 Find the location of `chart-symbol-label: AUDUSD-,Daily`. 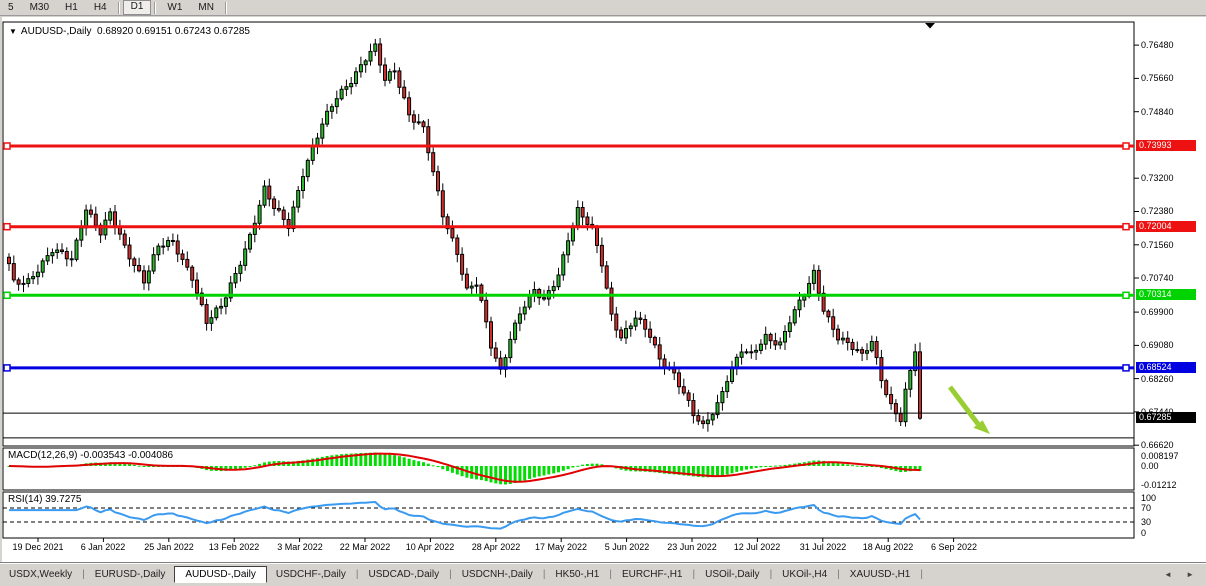

chart-symbol-label: AUDUSD-,Daily is located at coordinates (56, 31).